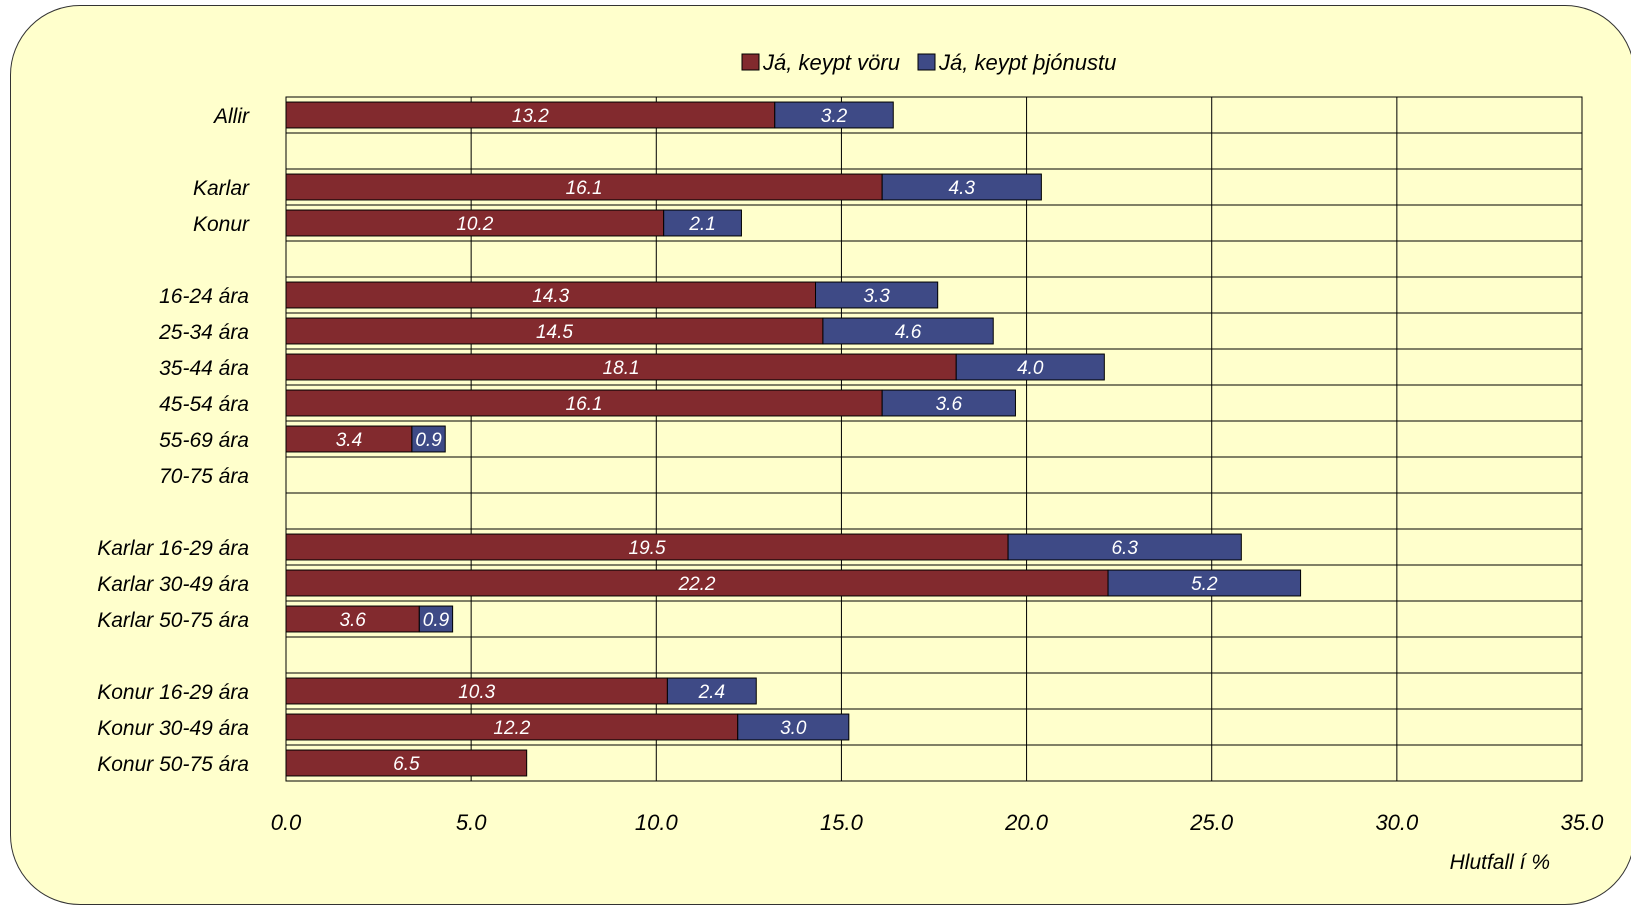 The width and height of the screenshot is (1631, 905). I want to click on data-label: 2.4, so click(711, 692).